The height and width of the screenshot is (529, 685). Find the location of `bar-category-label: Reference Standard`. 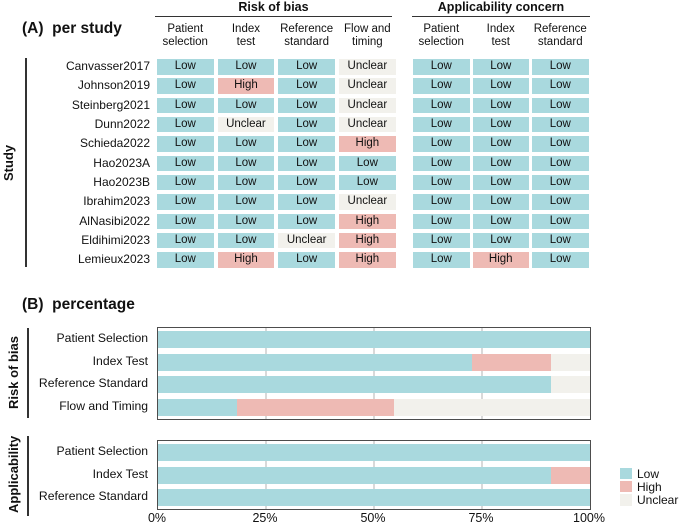

bar-category-label: Reference Standard is located at coordinates (93, 383).